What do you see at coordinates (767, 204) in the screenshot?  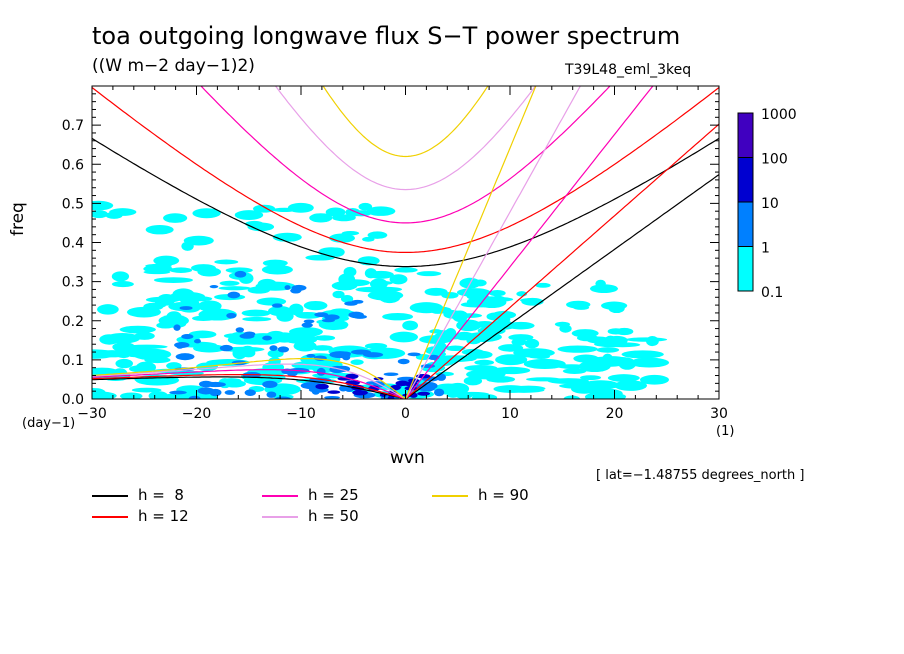 I see `colorbar: 0.1 1 10 100 1000` at bounding box center [767, 204].